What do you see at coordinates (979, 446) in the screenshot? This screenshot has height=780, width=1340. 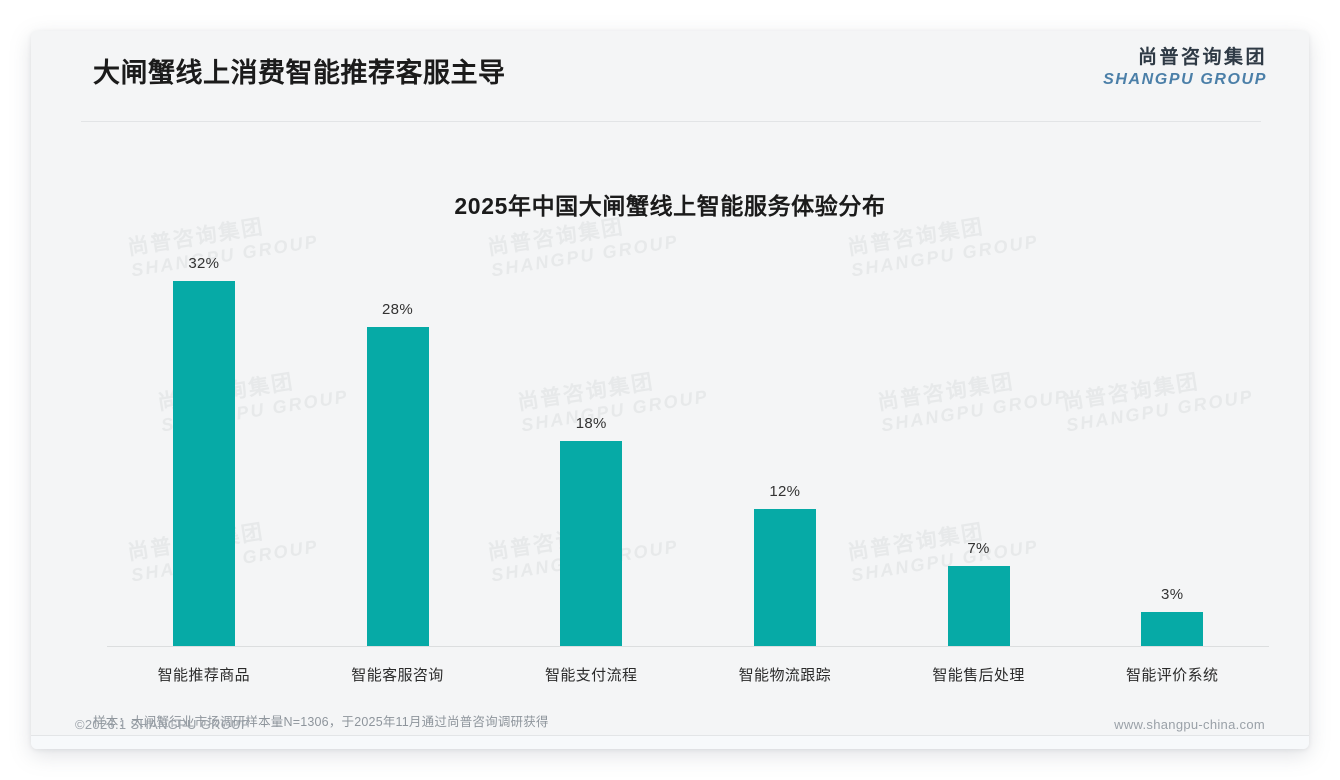 I see `bar-group: 7%` at bounding box center [979, 446].